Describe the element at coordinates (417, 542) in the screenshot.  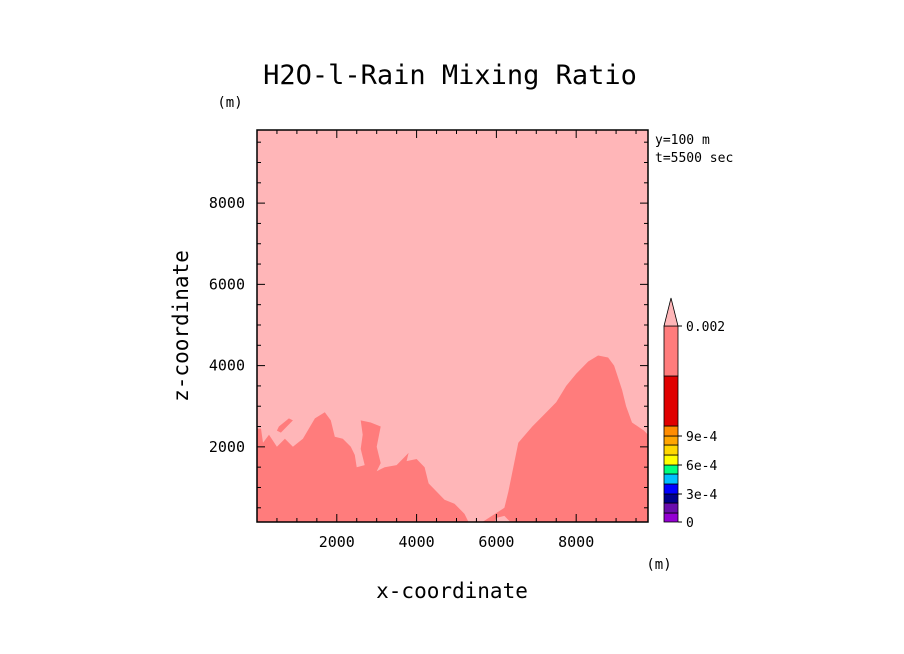
I see `x-tick-label: 4000` at that location.